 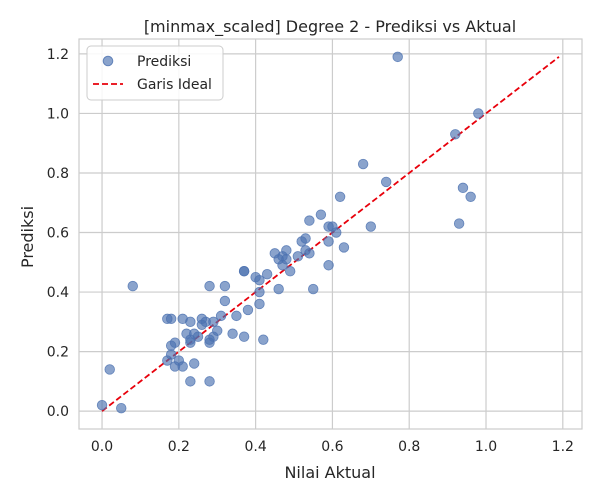 What do you see at coordinates (58, 353) in the screenshot?
I see `y-tick-label: 0.2` at bounding box center [58, 353].